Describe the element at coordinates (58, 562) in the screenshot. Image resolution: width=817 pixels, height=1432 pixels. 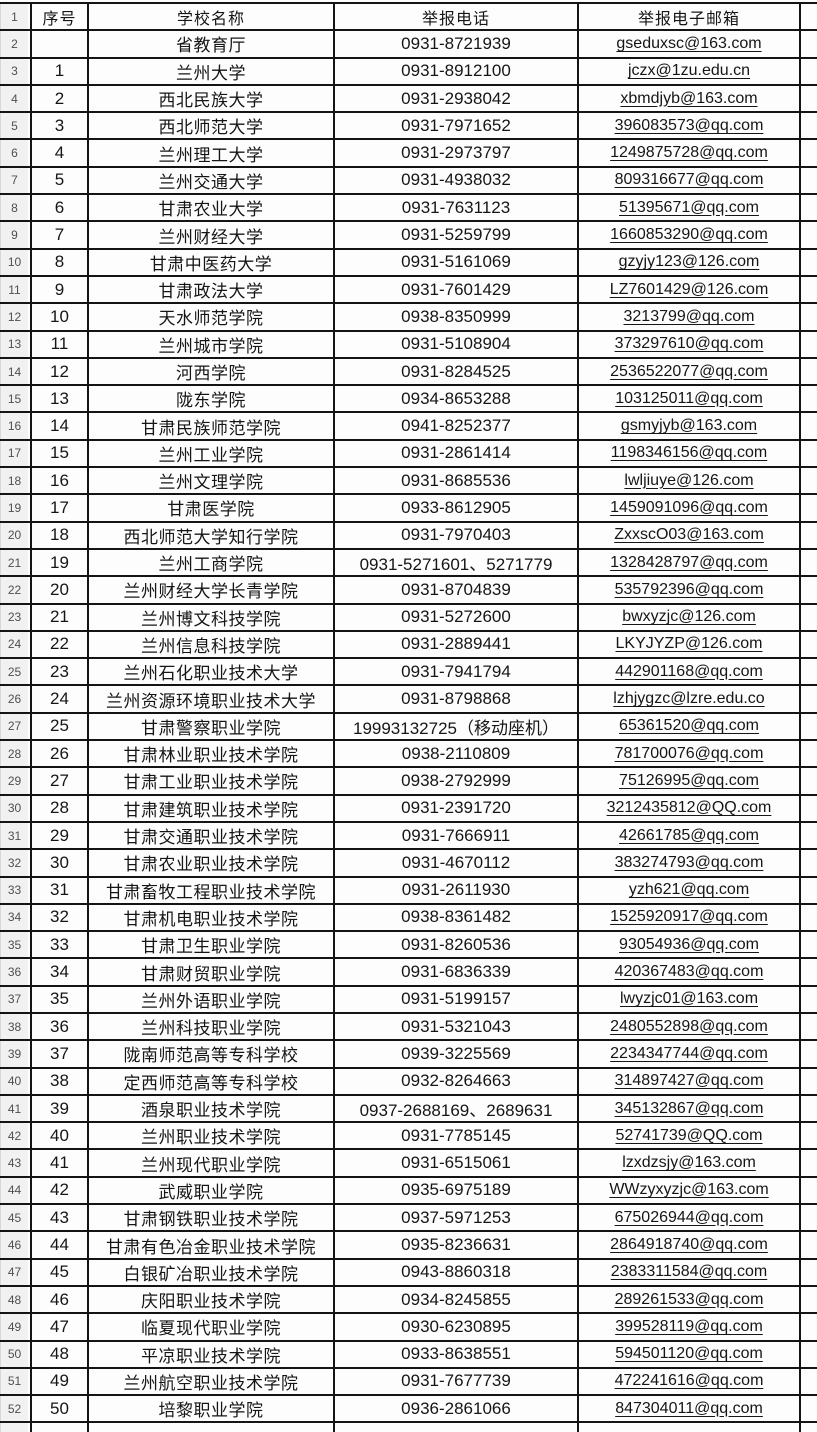
I see `seq-cell: 19` at that location.